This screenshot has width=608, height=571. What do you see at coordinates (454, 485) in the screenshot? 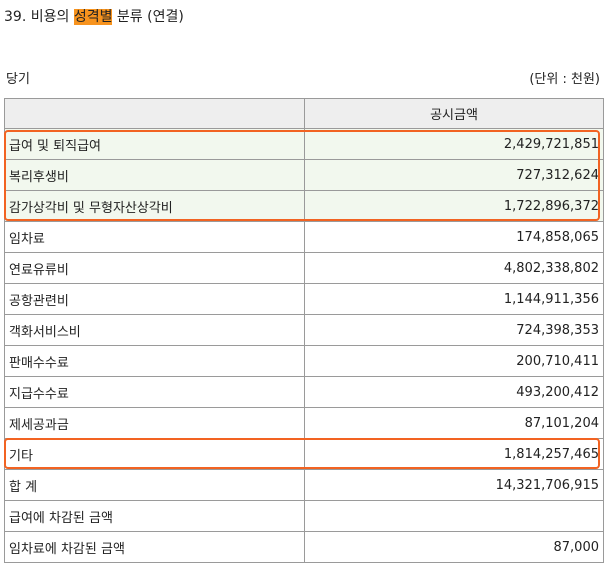
I see `amount-cell: 14,321,706,915` at bounding box center [454, 485].